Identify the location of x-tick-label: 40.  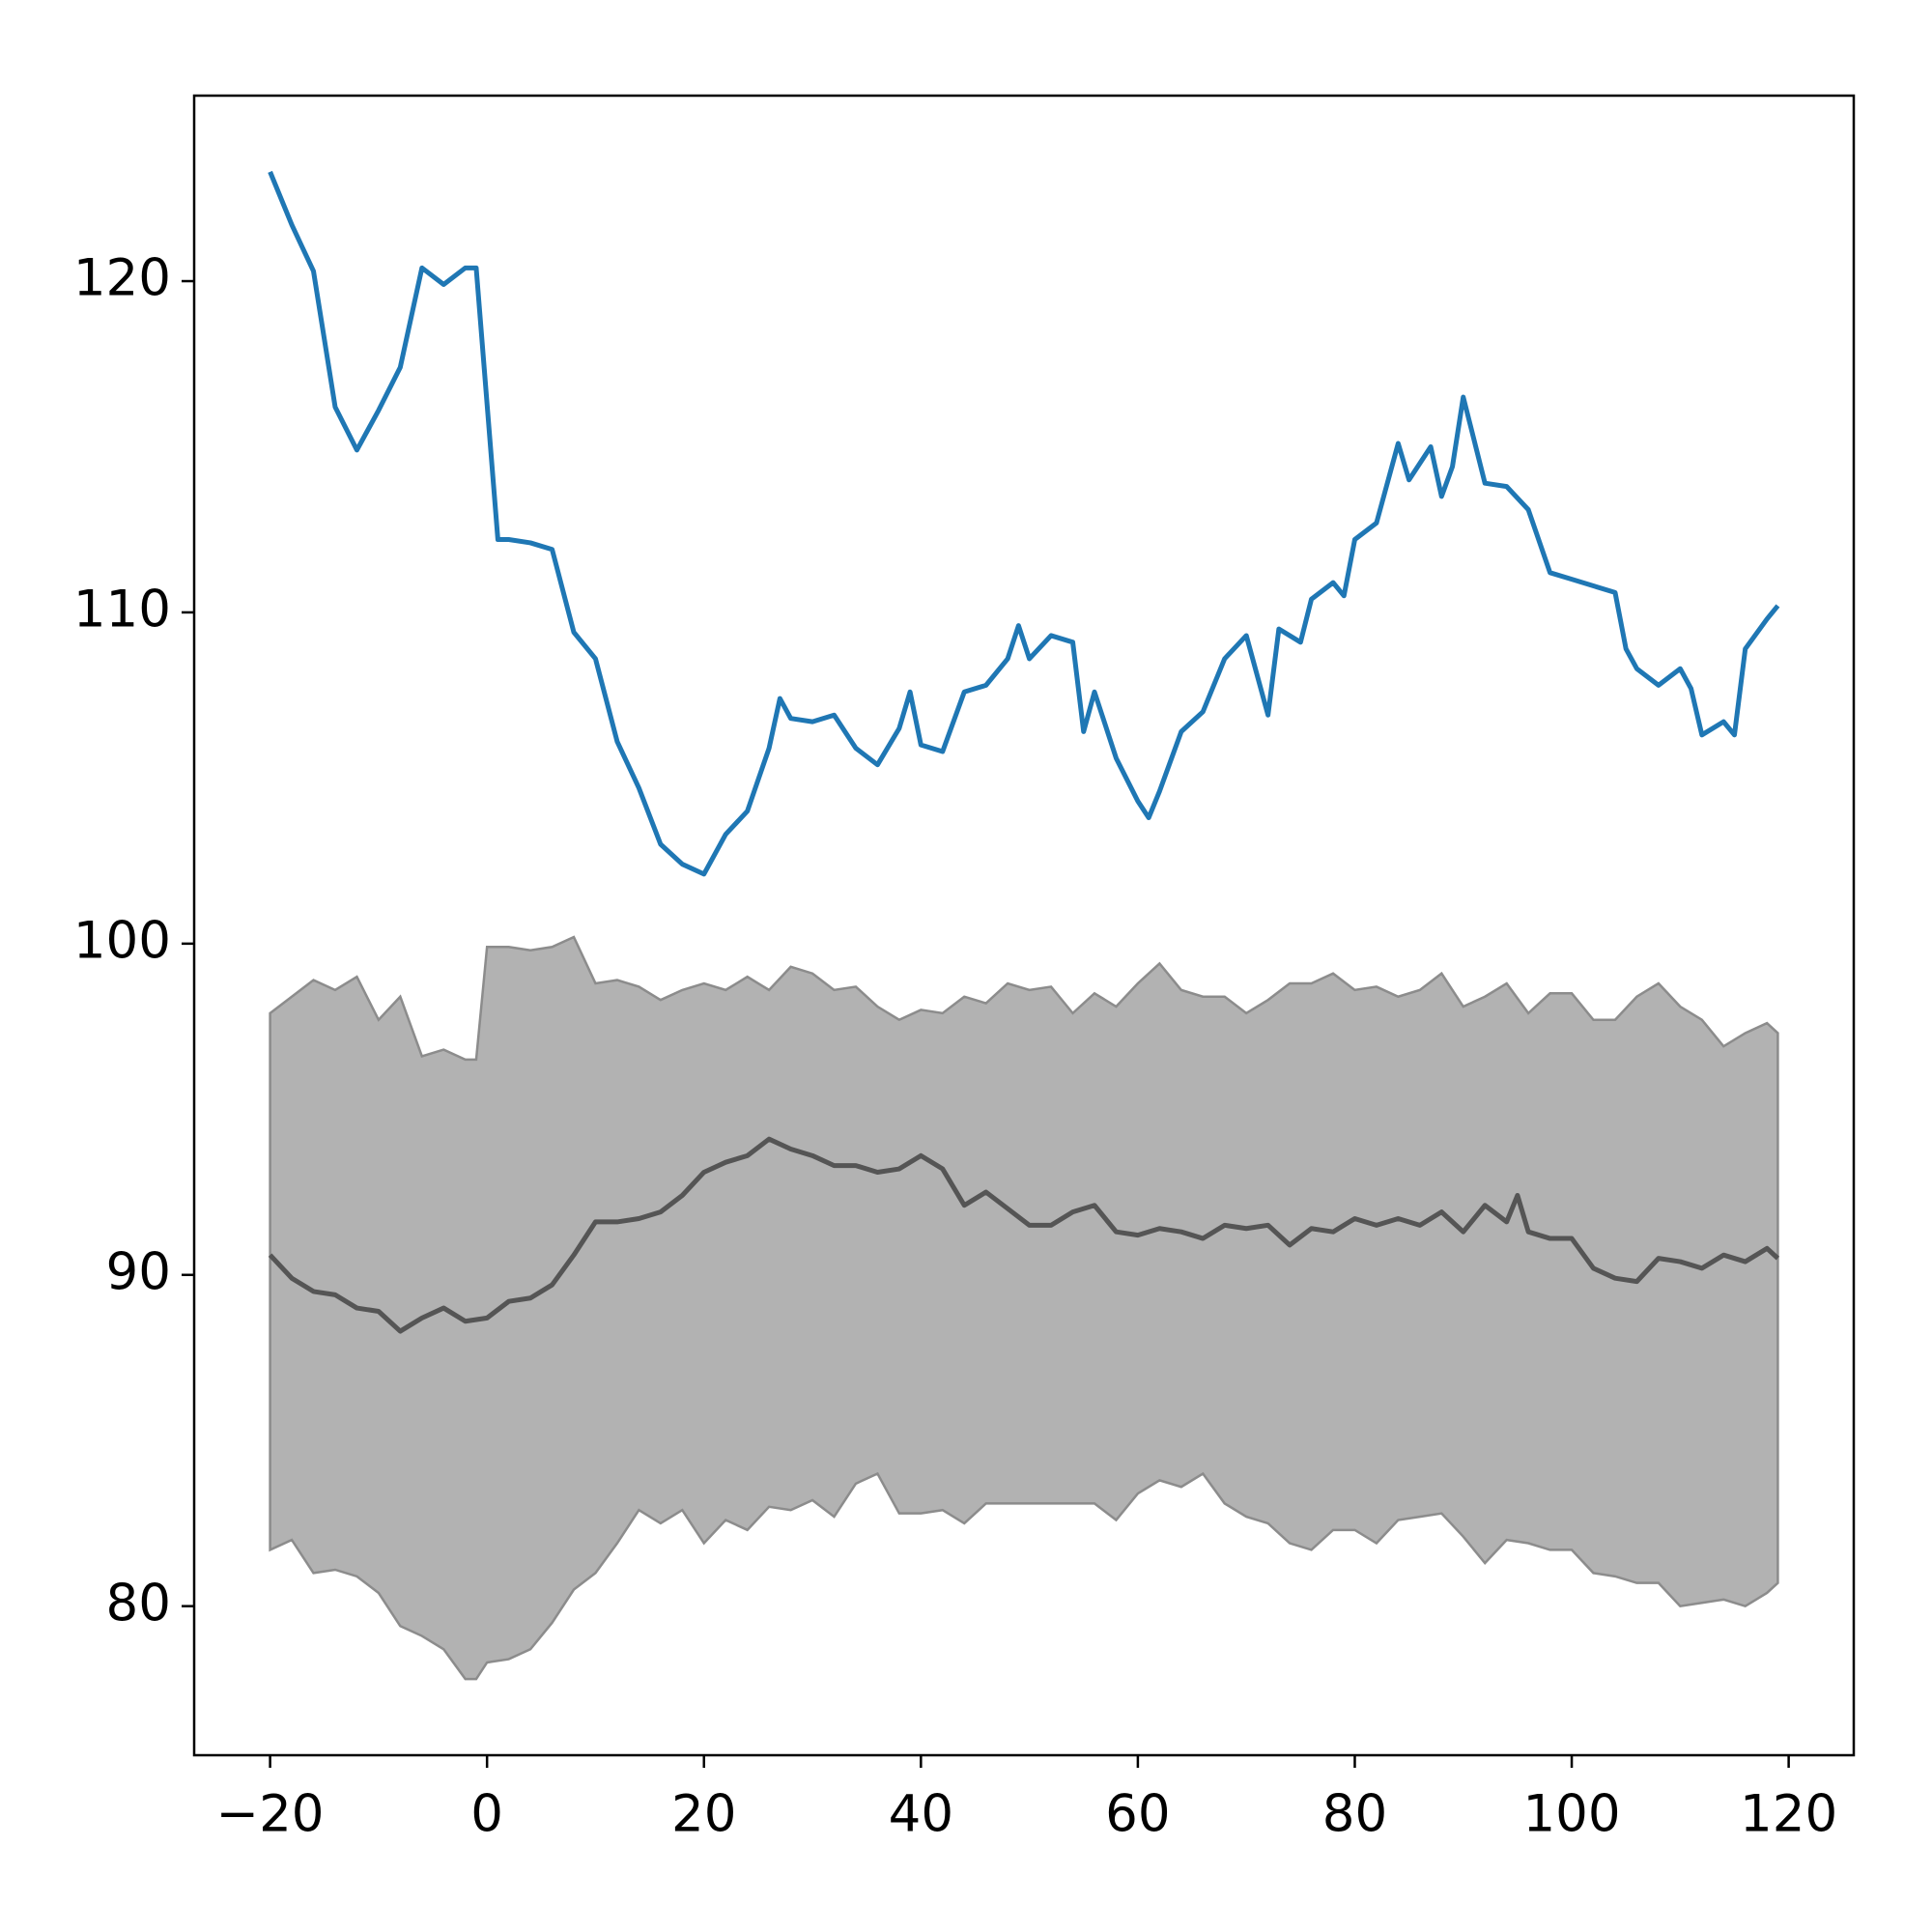
(921, 1814).